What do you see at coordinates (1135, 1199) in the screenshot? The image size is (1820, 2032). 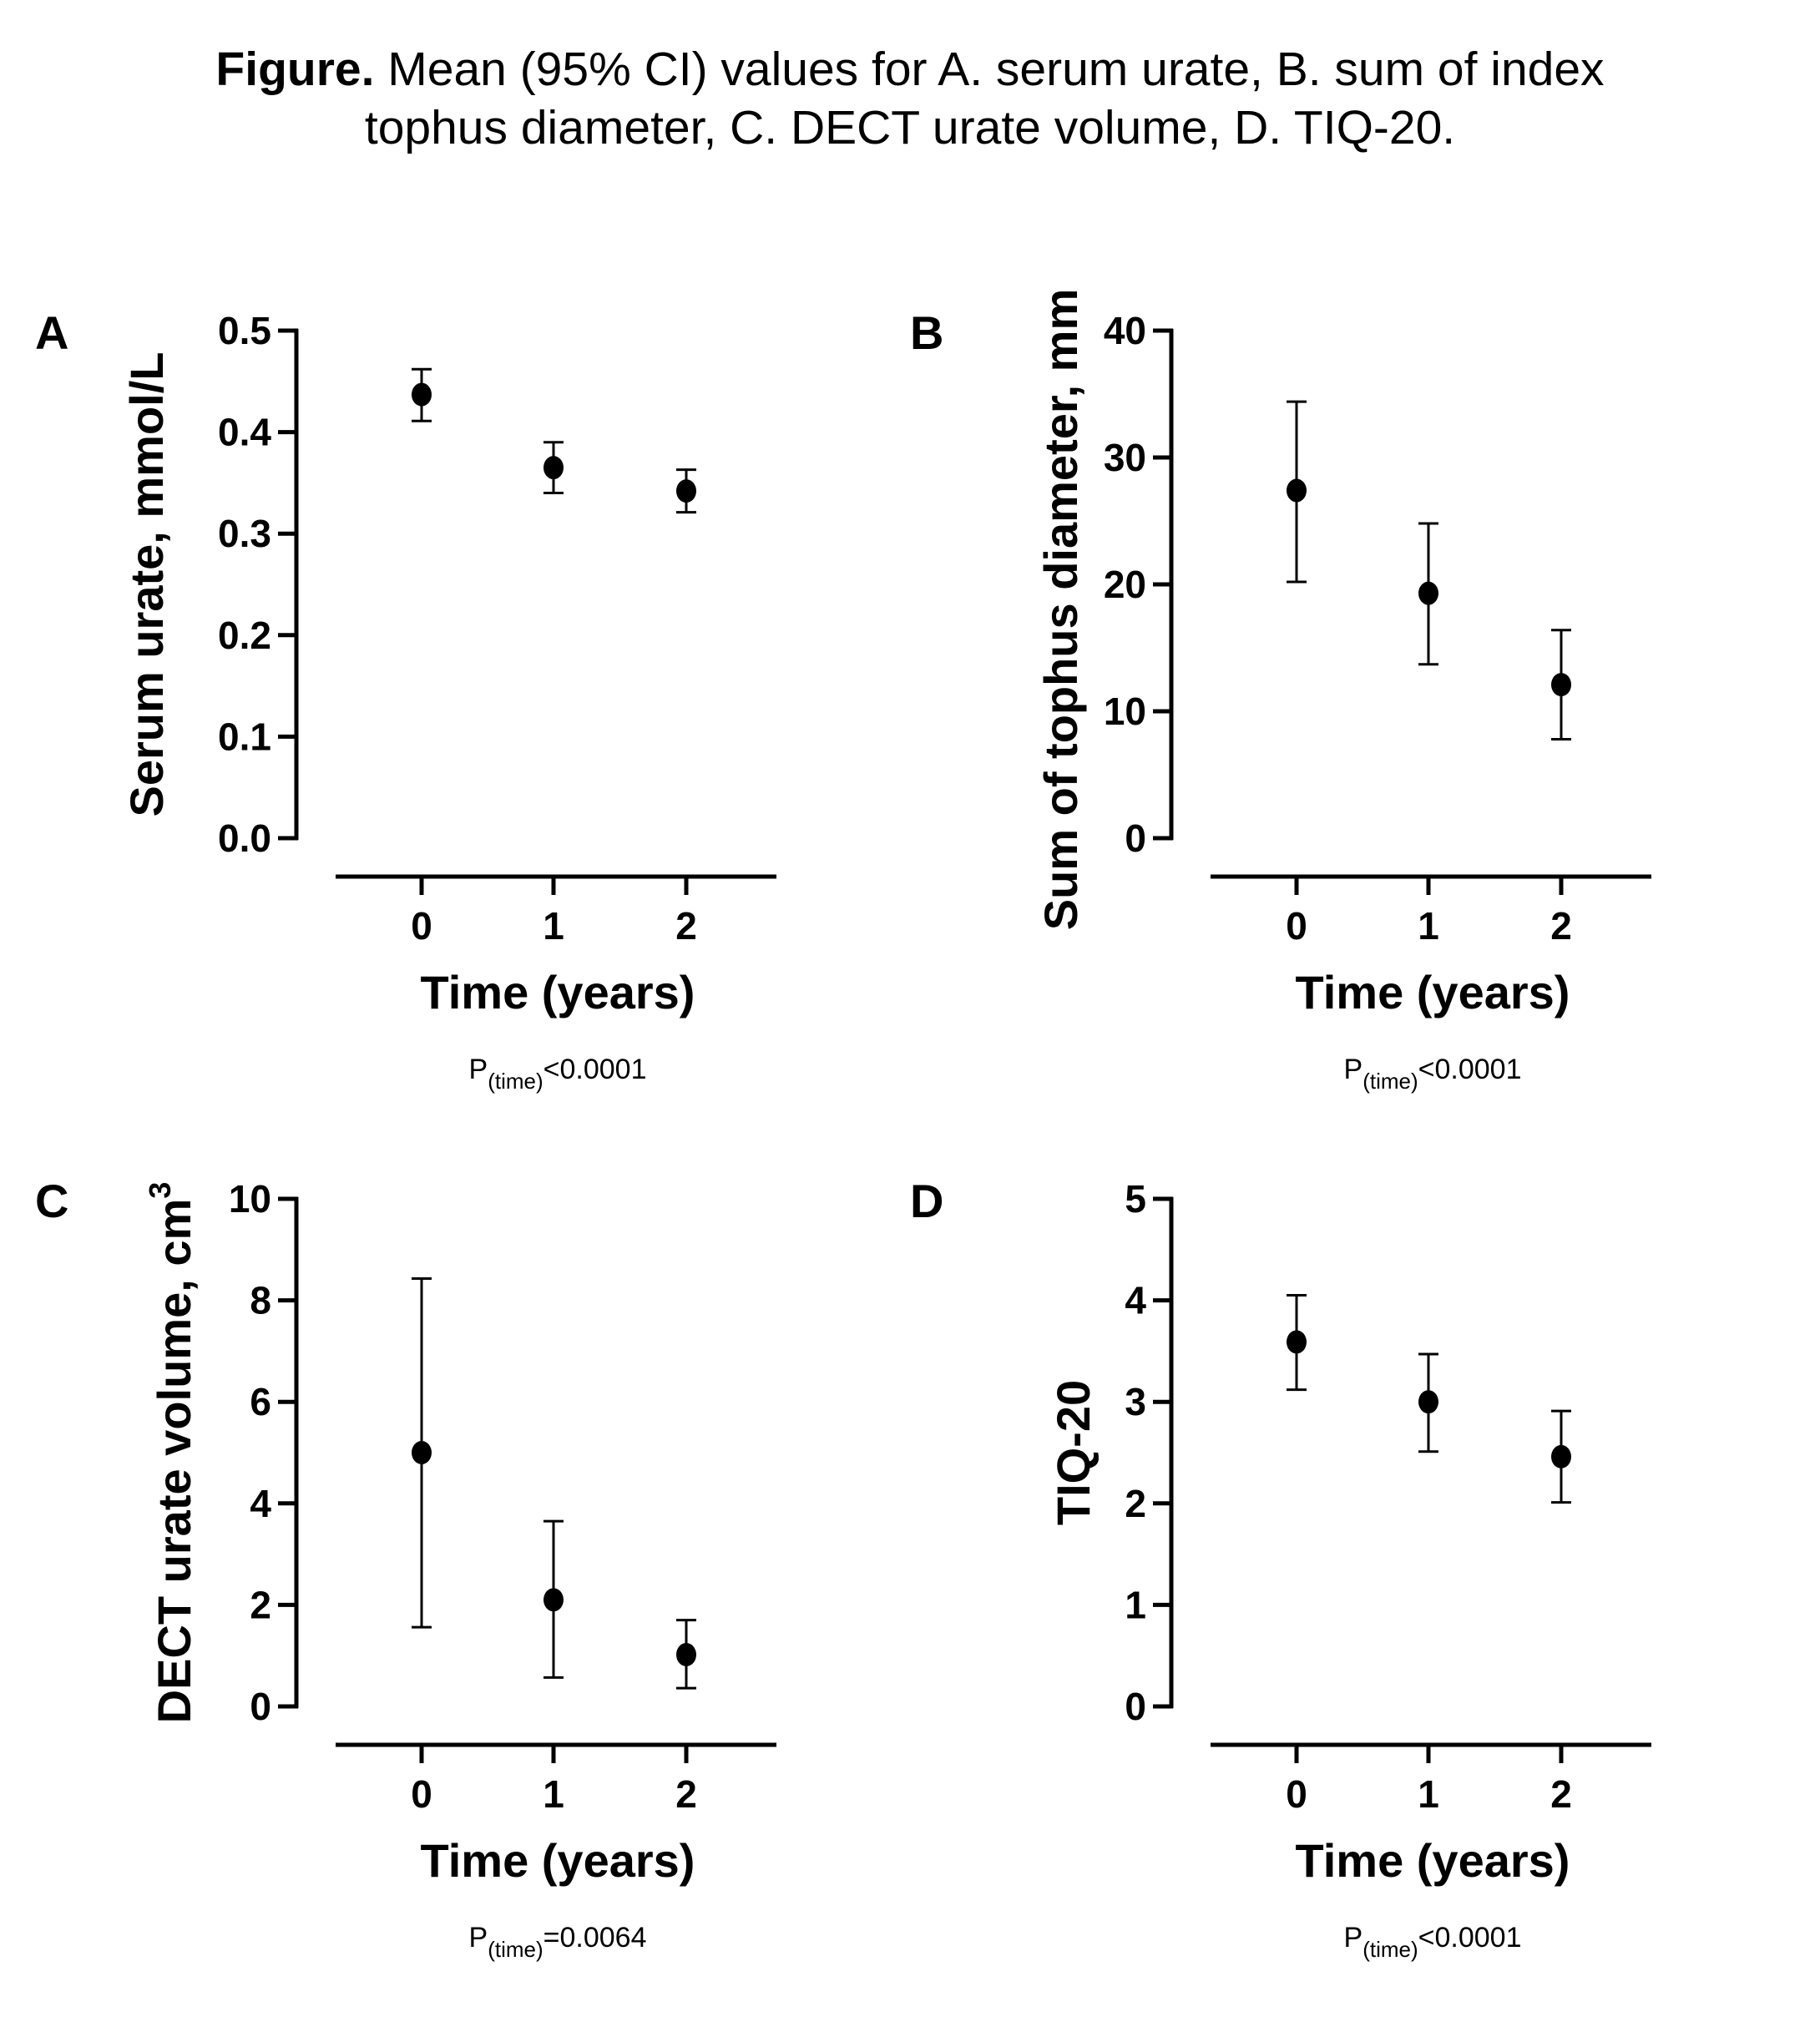 I see `y-tick-label: 5` at bounding box center [1135, 1199].